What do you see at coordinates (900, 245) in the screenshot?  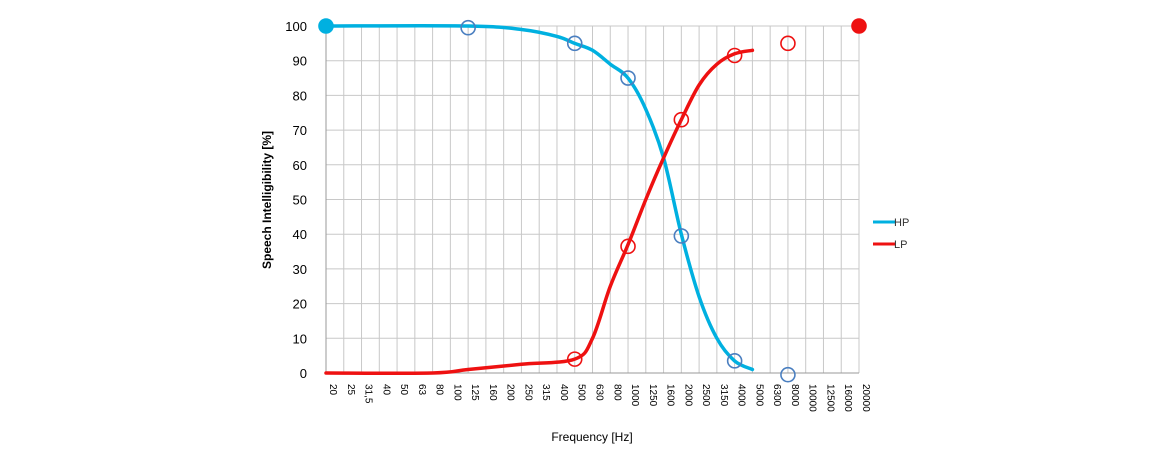 I see `legend-label-lp: LP` at bounding box center [900, 245].